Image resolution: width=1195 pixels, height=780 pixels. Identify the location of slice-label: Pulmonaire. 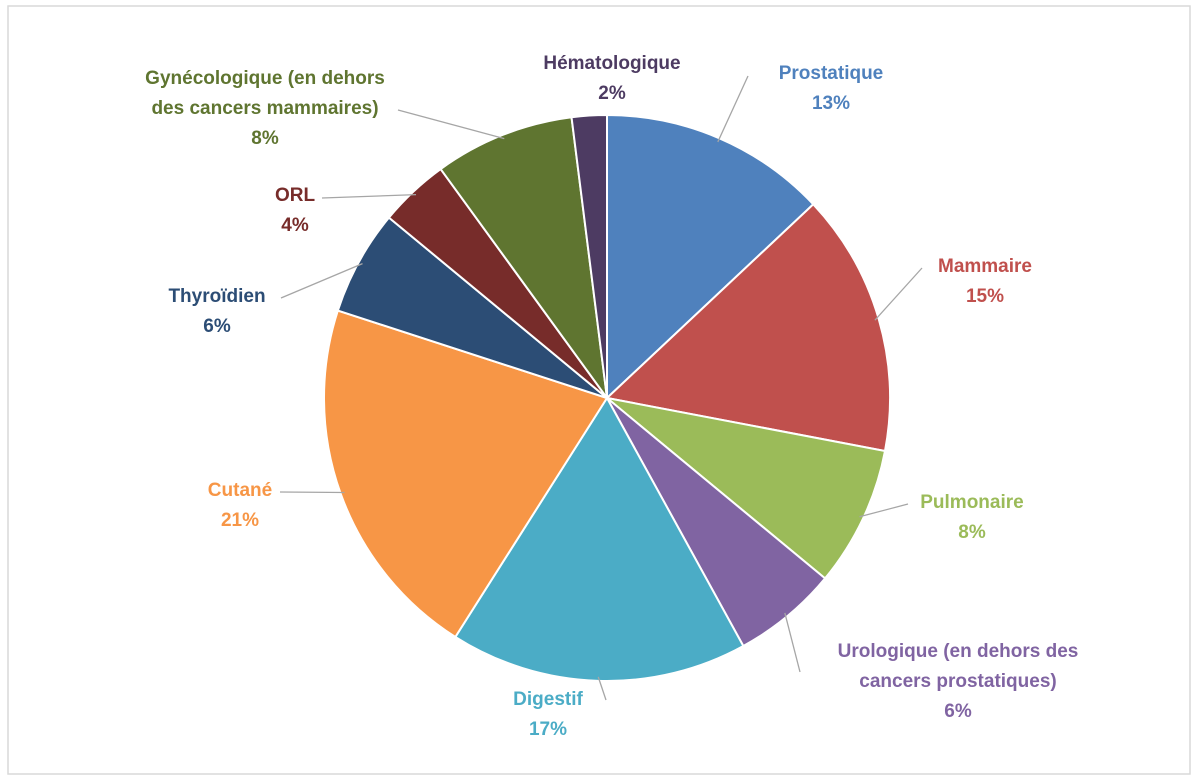
(971, 502).